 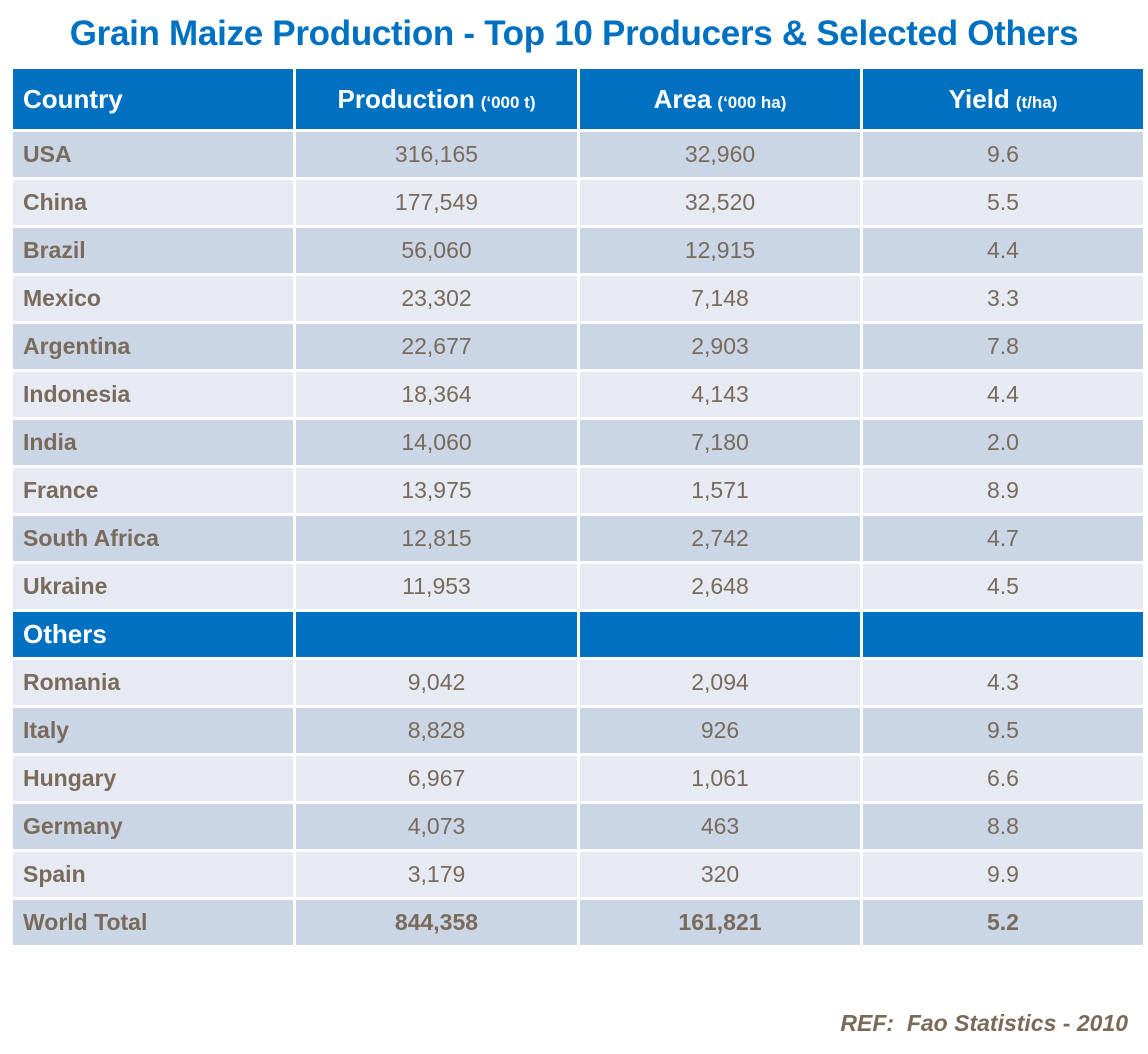 What do you see at coordinates (153, 298) in the screenshot?
I see `country-cell: Mexico` at bounding box center [153, 298].